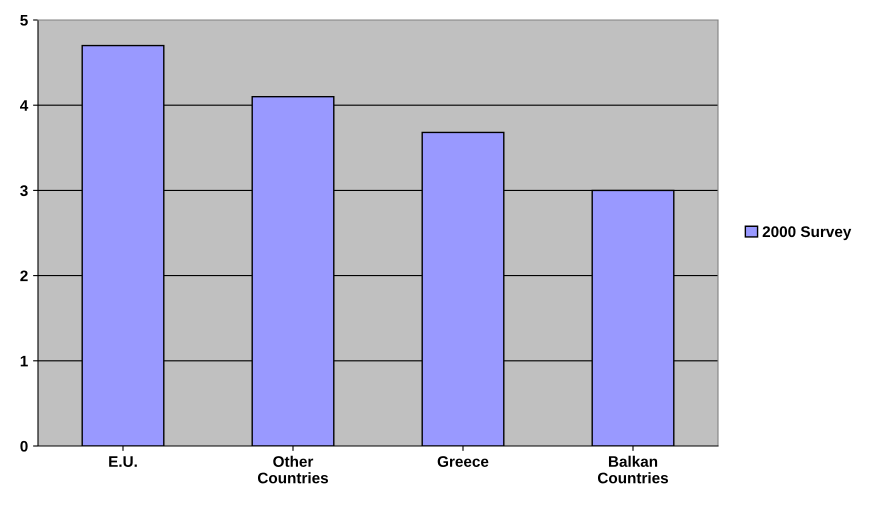 Image resolution: width=880 pixels, height=512 pixels. I want to click on legend-label: 2000 Survey, so click(807, 233).